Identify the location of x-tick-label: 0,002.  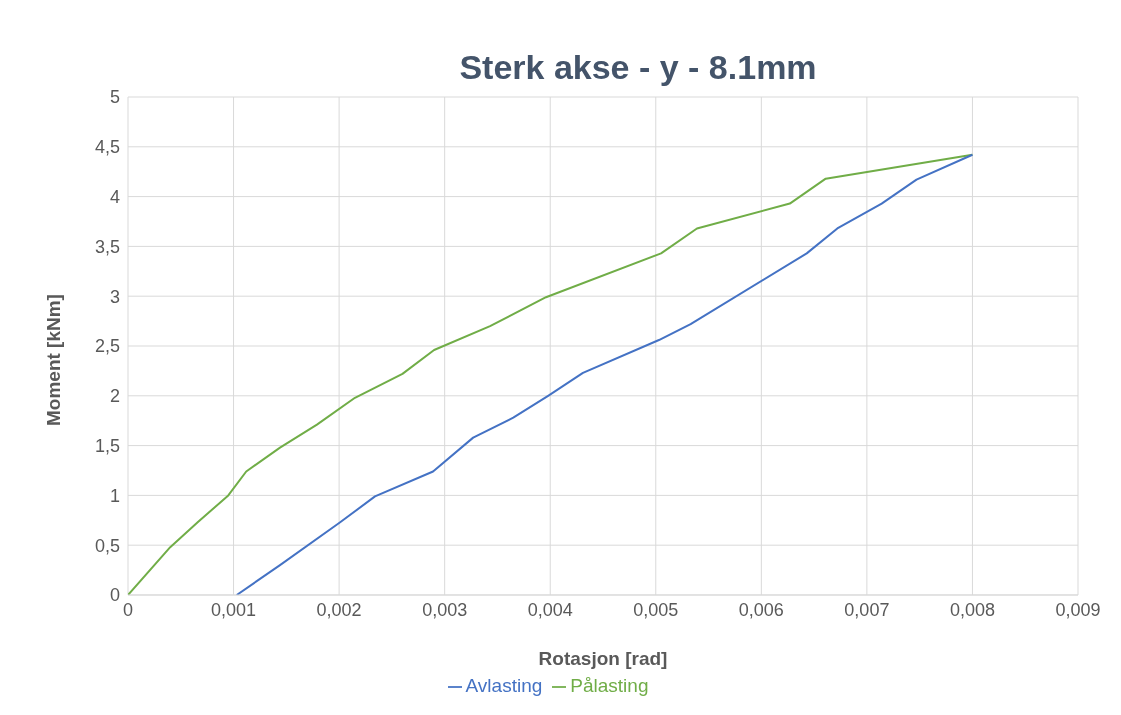
(339, 609).